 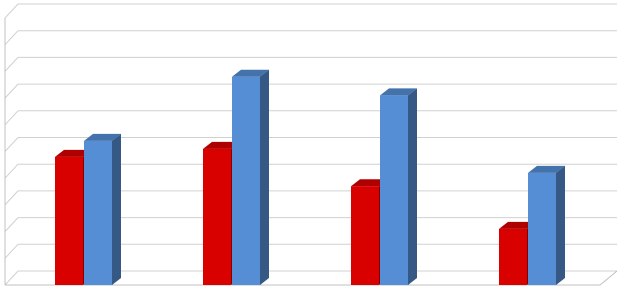 I want to click on floor-edge, so click(x=608, y=278).